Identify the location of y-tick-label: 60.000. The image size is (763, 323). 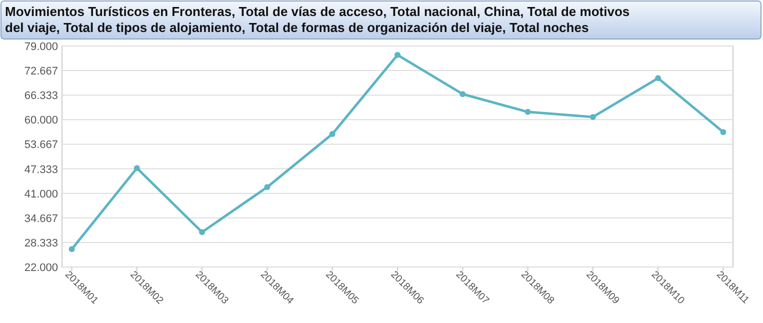
(41, 120).